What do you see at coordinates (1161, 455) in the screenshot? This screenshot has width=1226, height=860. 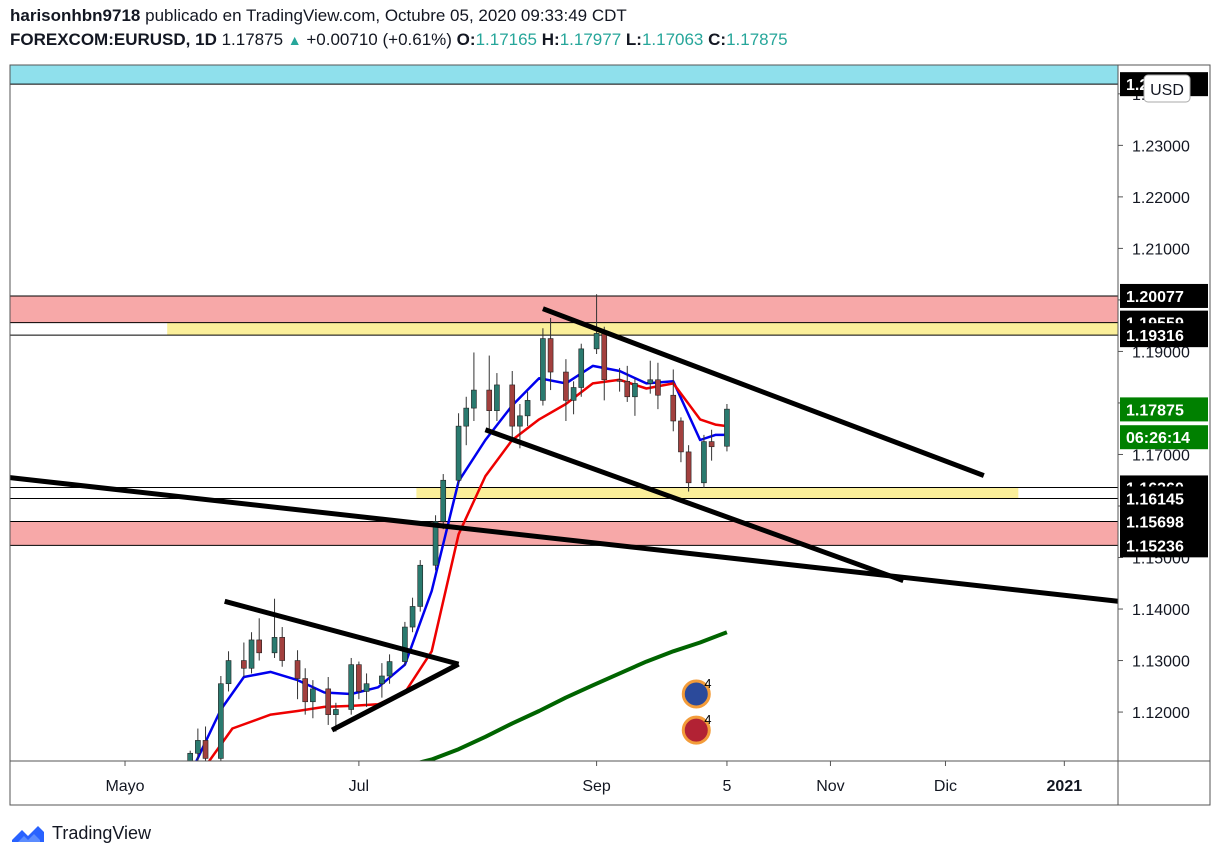 I see `y-tick-label: 1.17000` at bounding box center [1161, 455].